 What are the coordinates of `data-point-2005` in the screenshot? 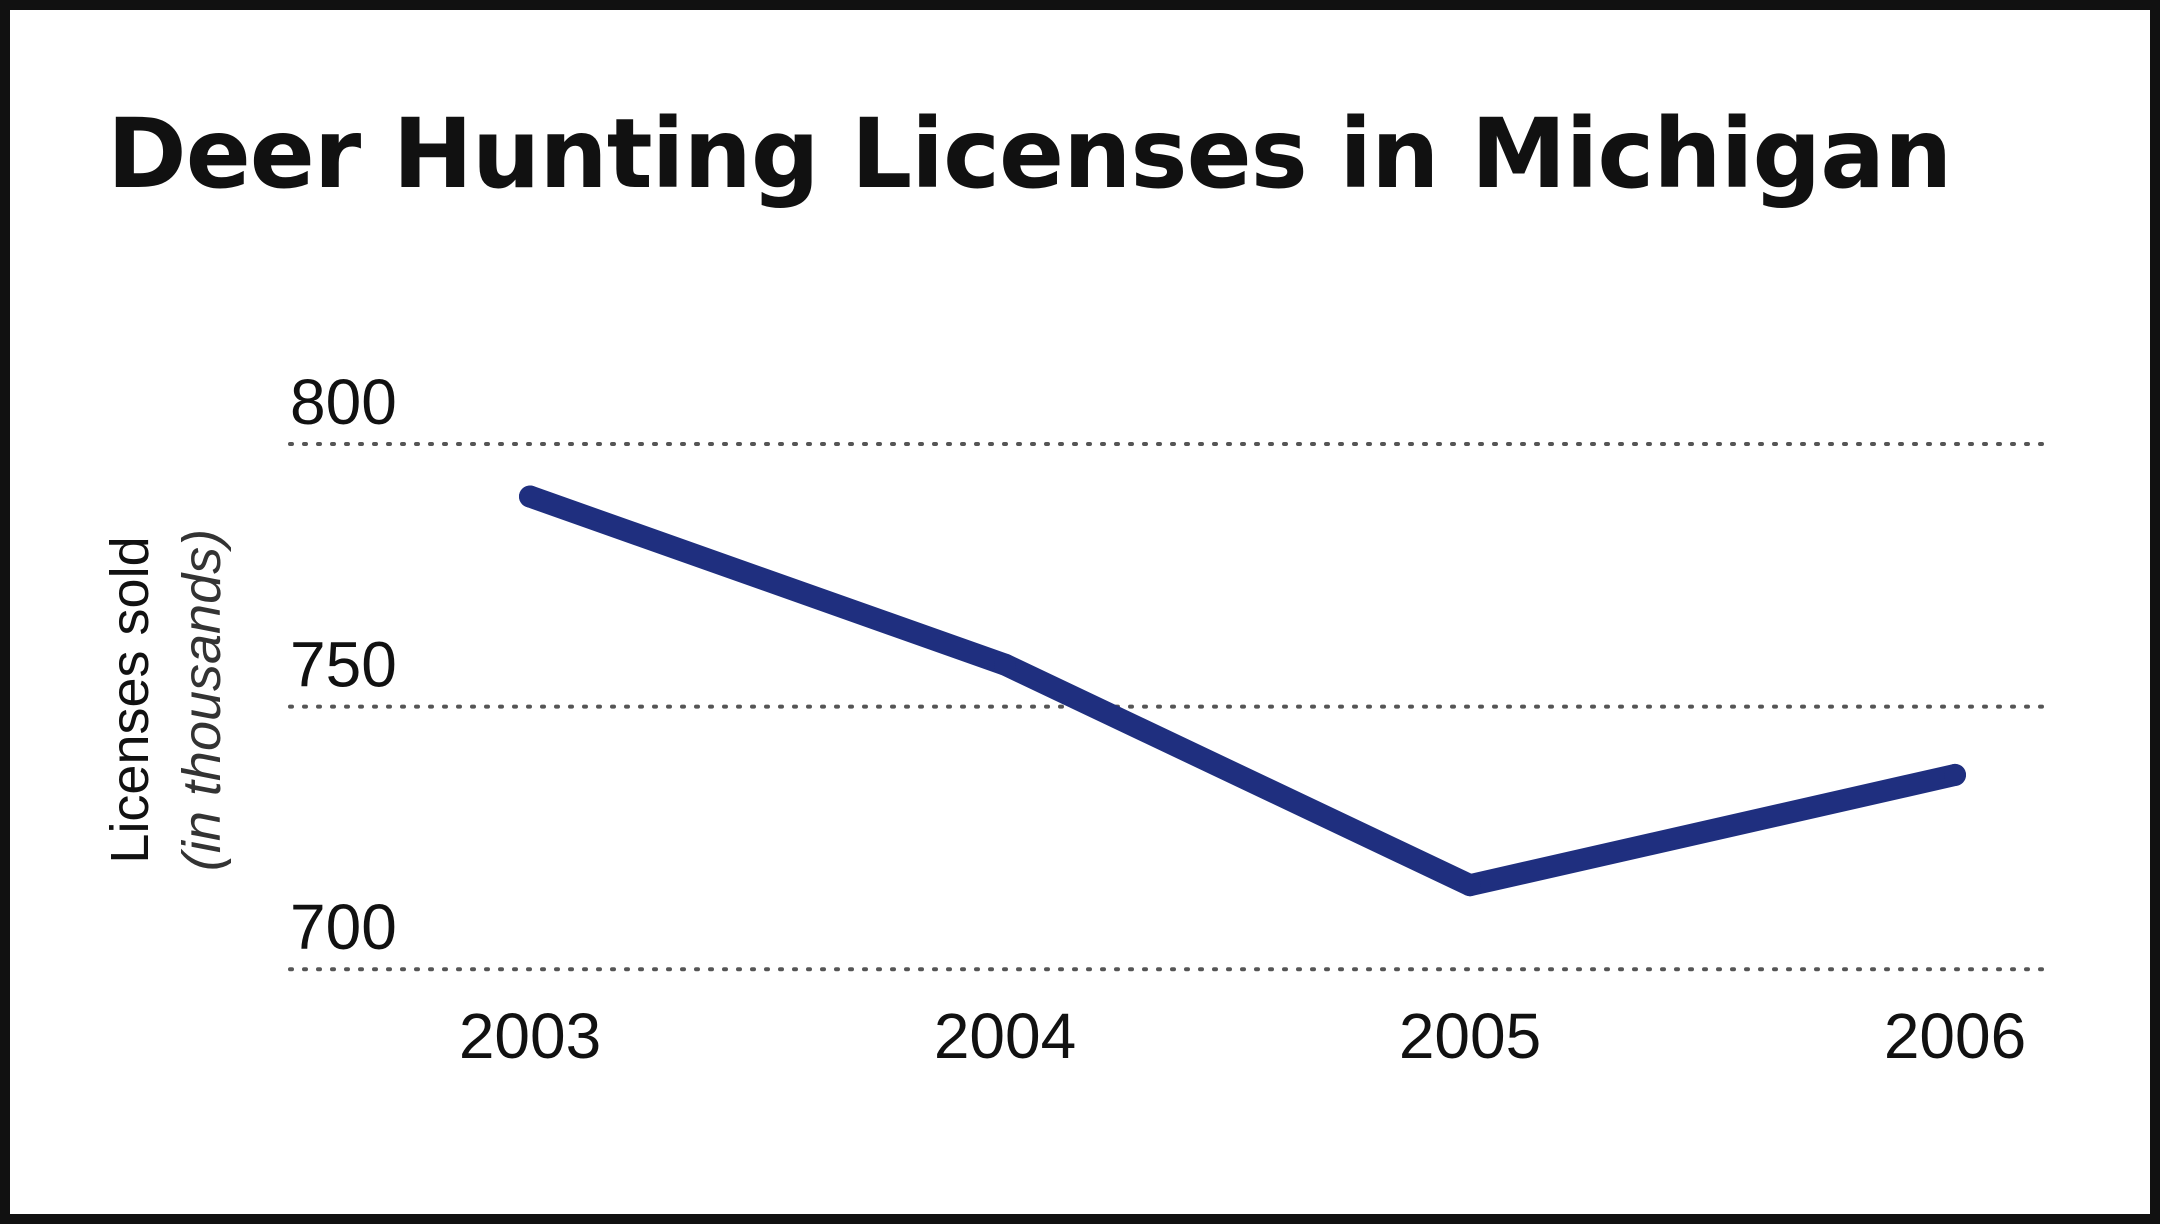 It's located at (1470, 885).